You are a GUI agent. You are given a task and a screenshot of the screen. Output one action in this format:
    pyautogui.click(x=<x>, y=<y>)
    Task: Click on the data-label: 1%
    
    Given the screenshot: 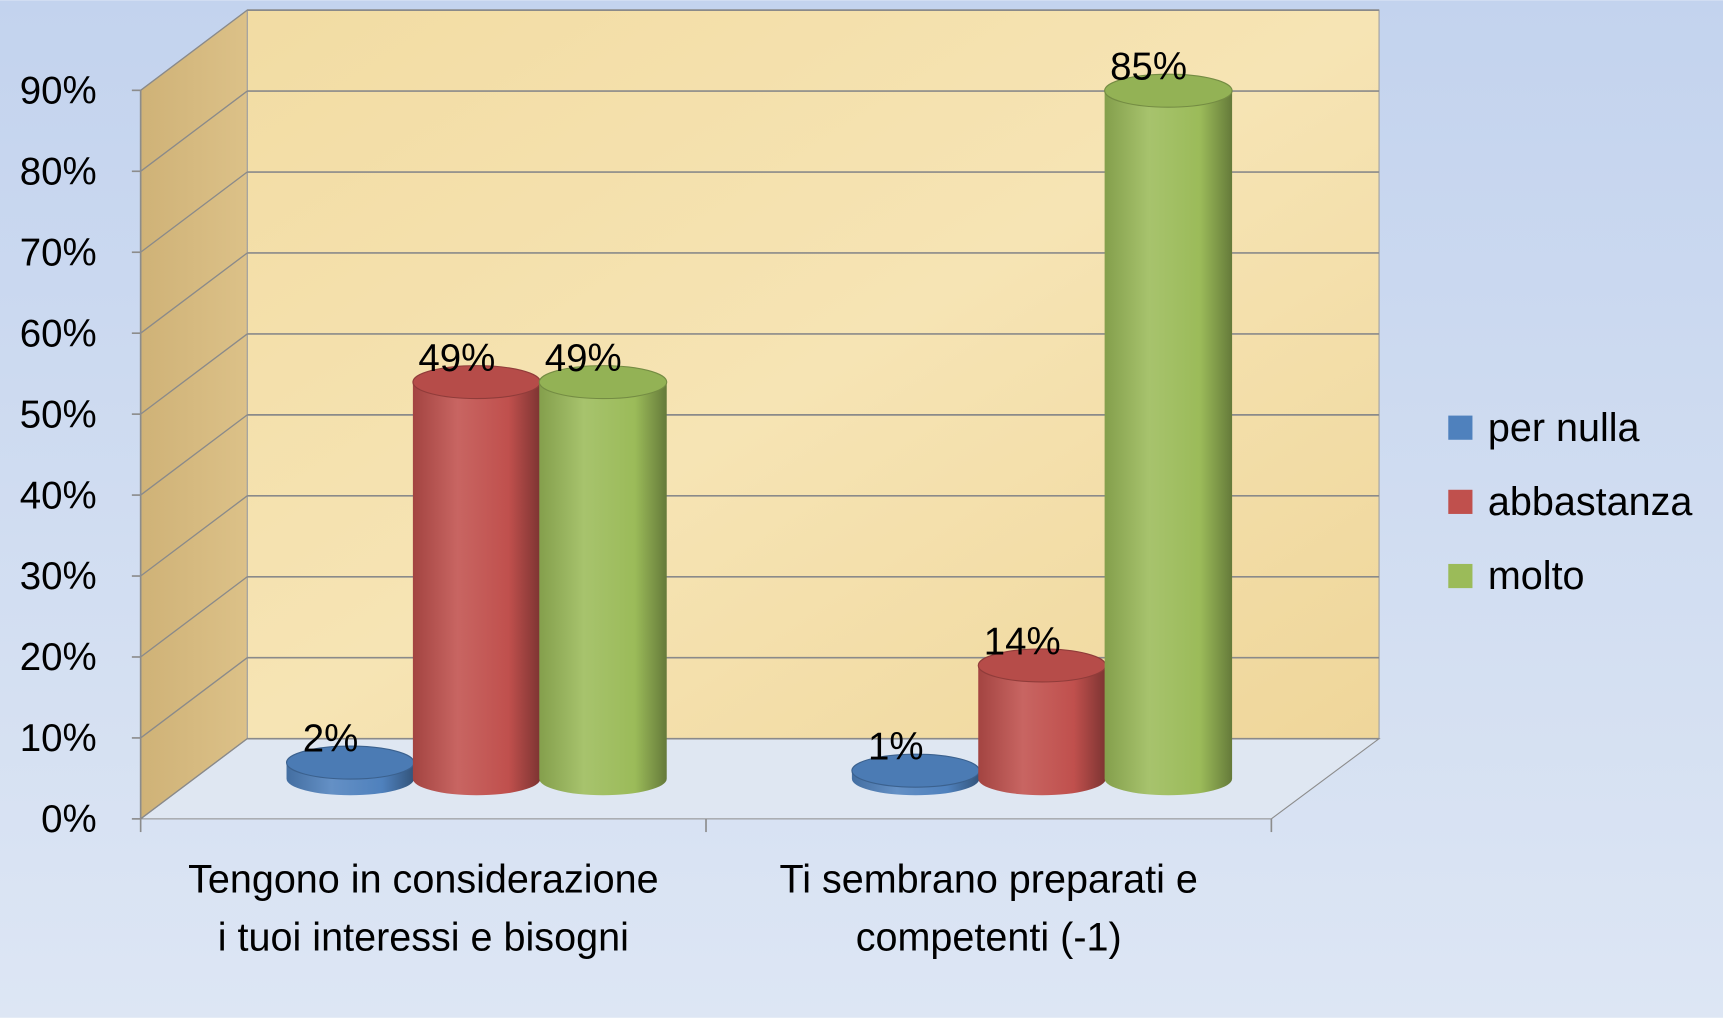 What is the action you would take?
    pyautogui.click(x=896, y=747)
    